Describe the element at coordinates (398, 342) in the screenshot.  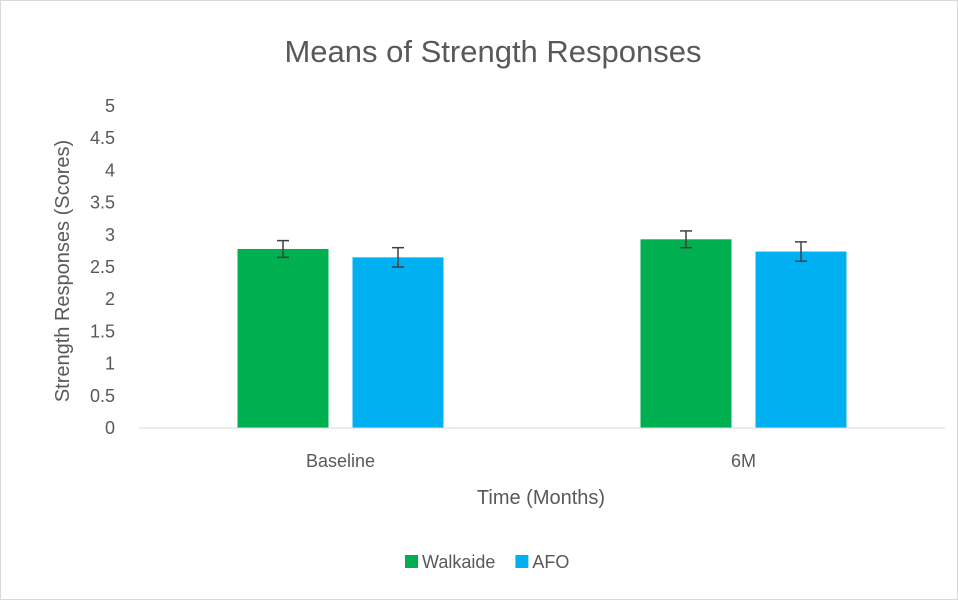
I see `bar-afo-baseline` at that location.